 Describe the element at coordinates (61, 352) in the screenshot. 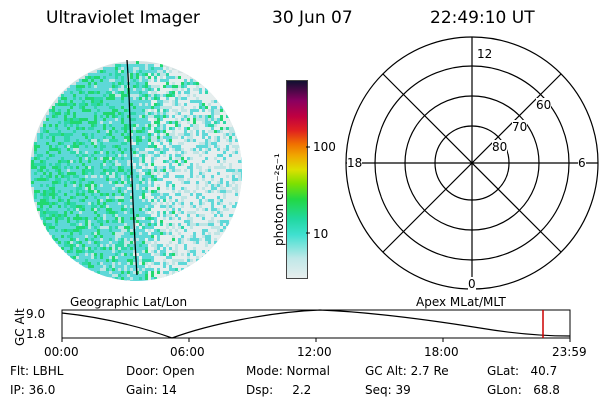

I see `x-tick-label-0000: 00:00` at that location.